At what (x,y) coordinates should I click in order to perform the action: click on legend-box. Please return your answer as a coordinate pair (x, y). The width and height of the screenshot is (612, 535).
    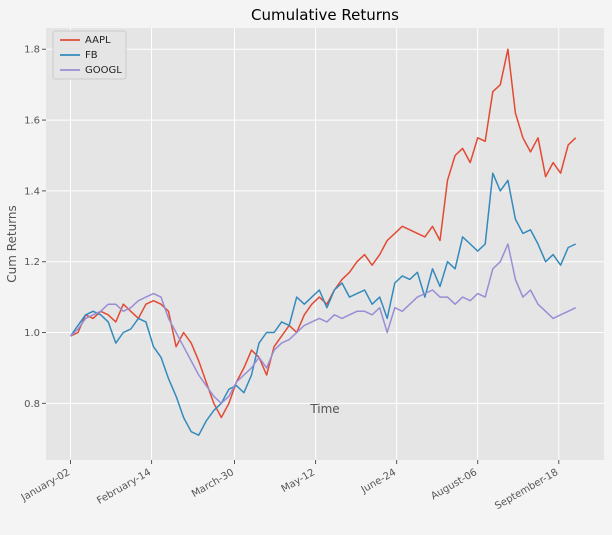
    Looking at the image, I should click on (89, 55).